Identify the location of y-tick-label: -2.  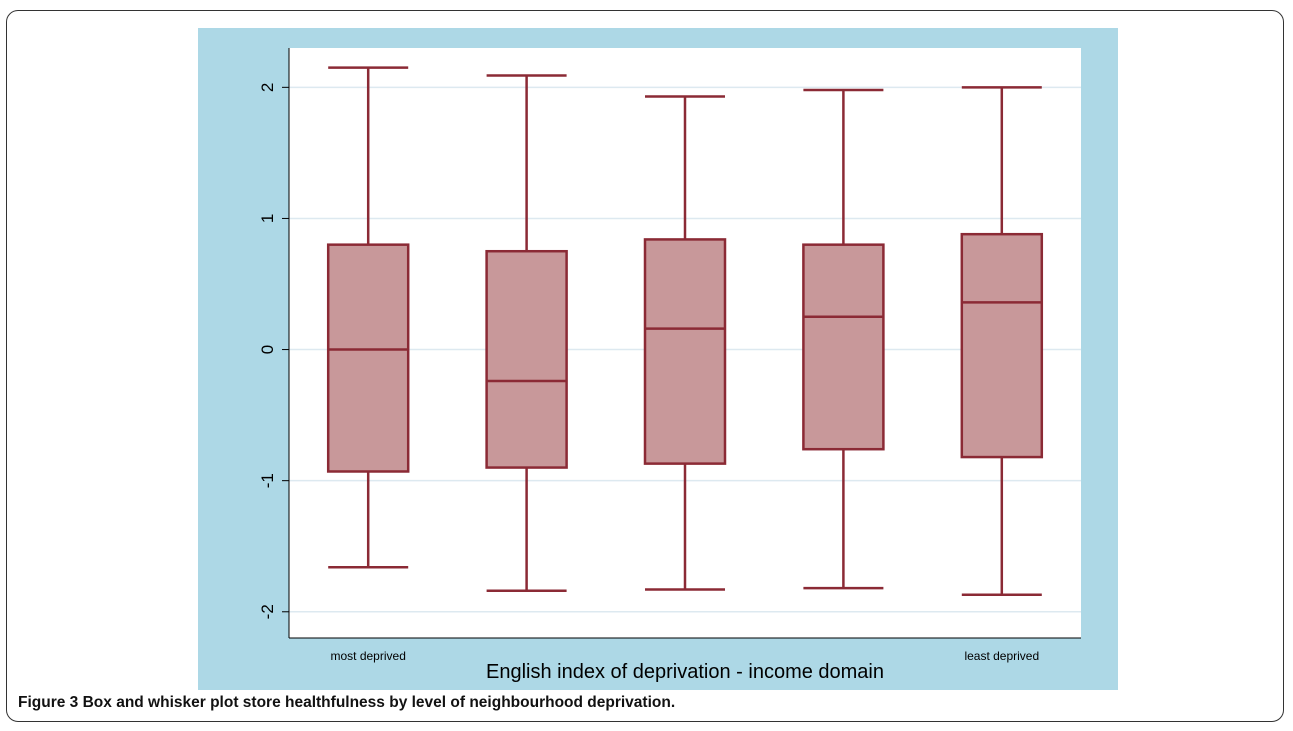
(267, 611).